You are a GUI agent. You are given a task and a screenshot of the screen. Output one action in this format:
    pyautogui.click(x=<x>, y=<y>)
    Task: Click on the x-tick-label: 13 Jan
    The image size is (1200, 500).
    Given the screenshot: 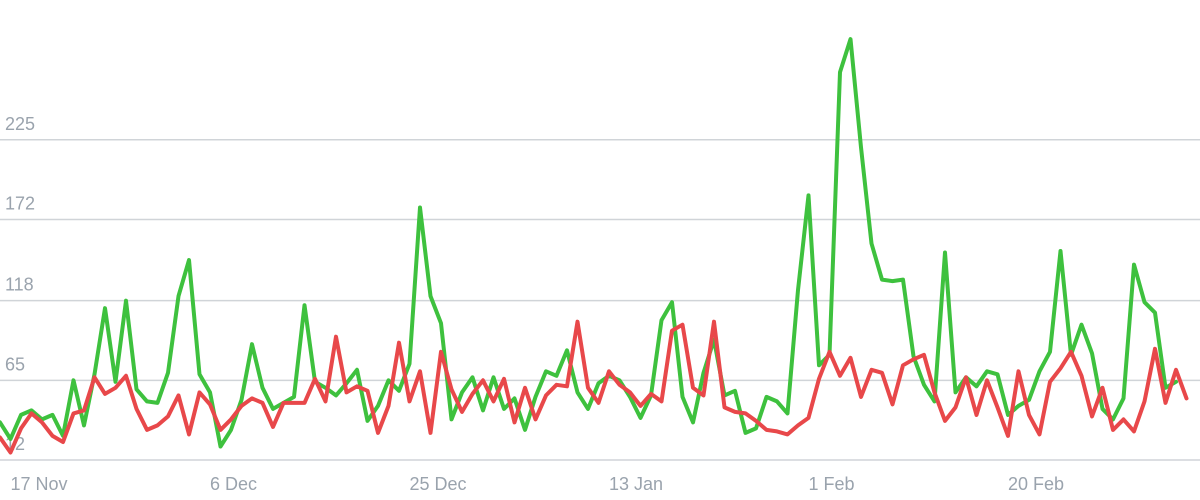 What is the action you would take?
    pyautogui.click(x=636, y=484)
    